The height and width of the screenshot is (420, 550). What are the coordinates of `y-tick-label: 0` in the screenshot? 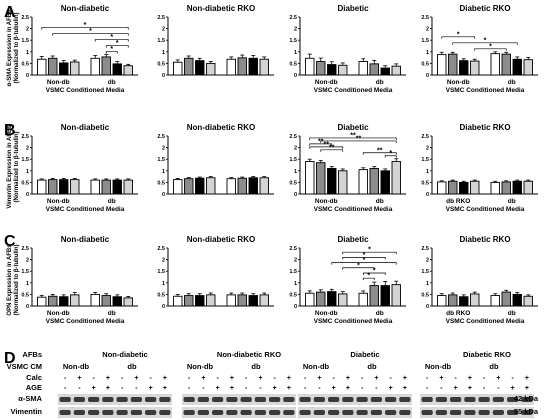 It's located at (163, 195).